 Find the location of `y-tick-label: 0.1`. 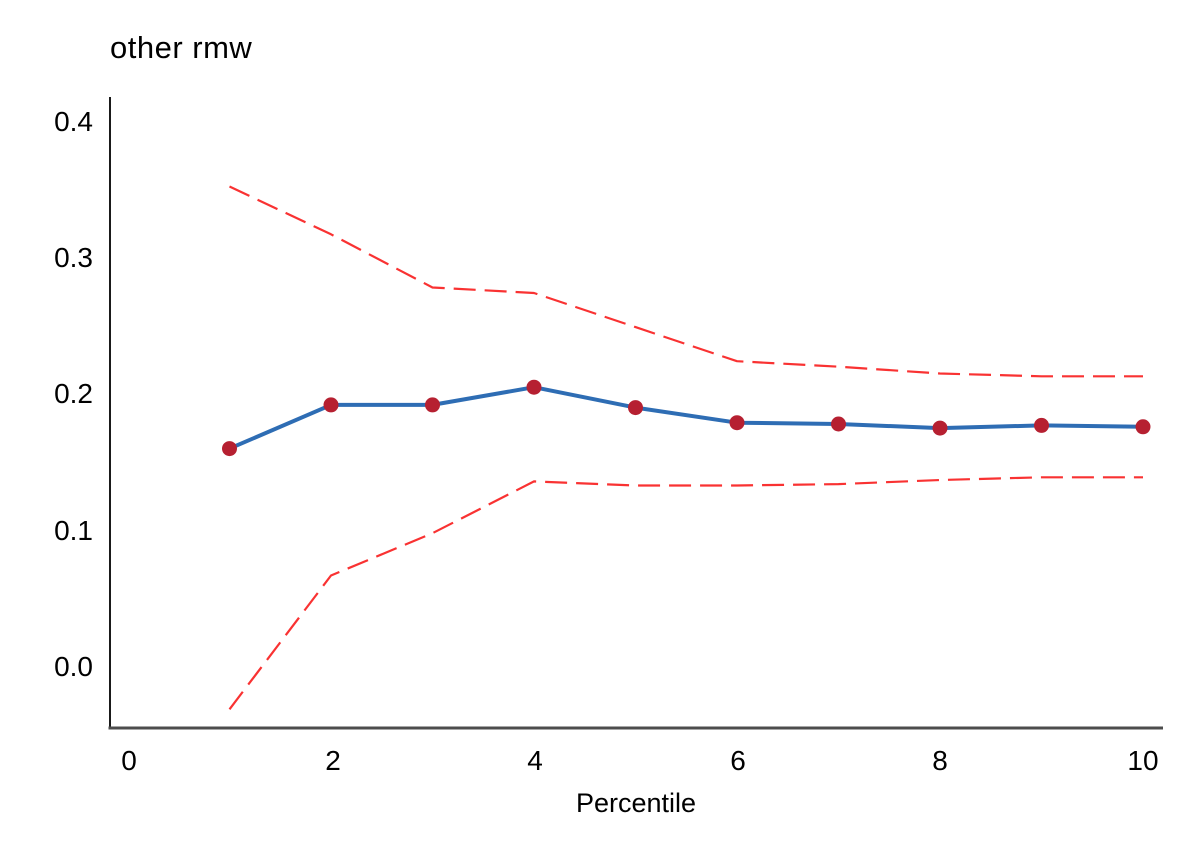

y-tick-label: 0.1 is located at coordinates (73, 530).